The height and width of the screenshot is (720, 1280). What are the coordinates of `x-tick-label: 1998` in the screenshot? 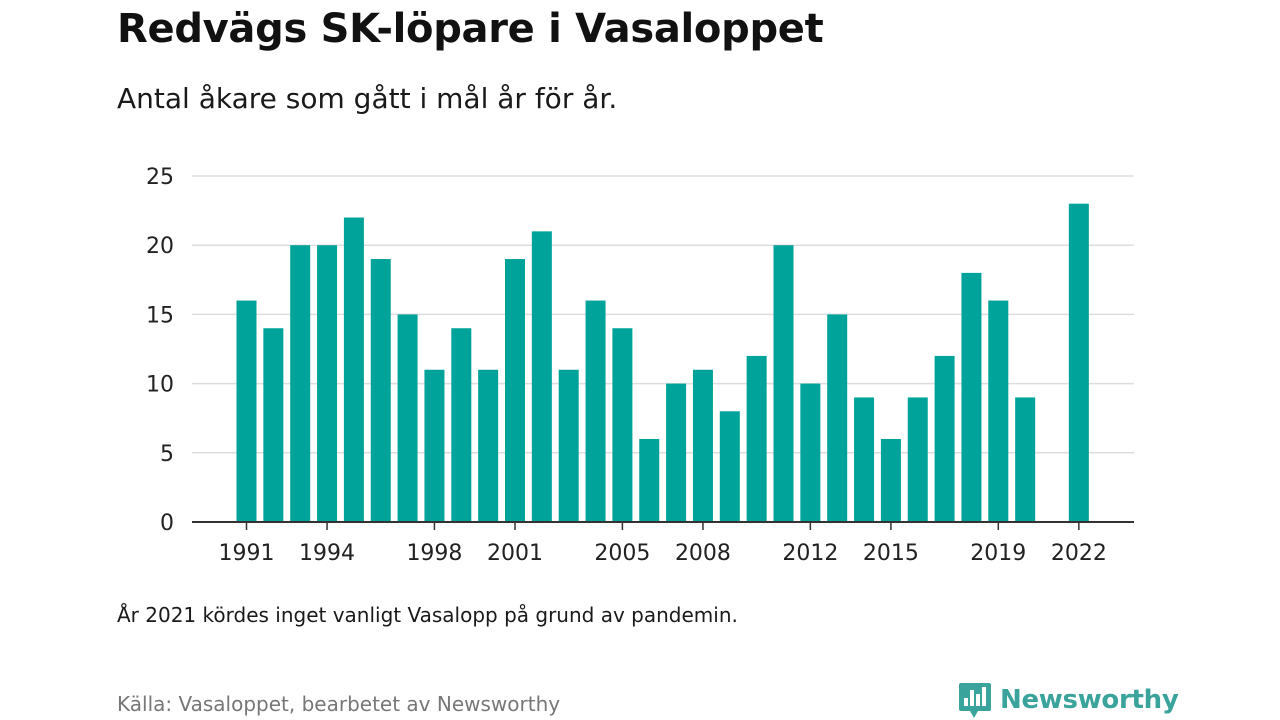 It's located at (434, 553).